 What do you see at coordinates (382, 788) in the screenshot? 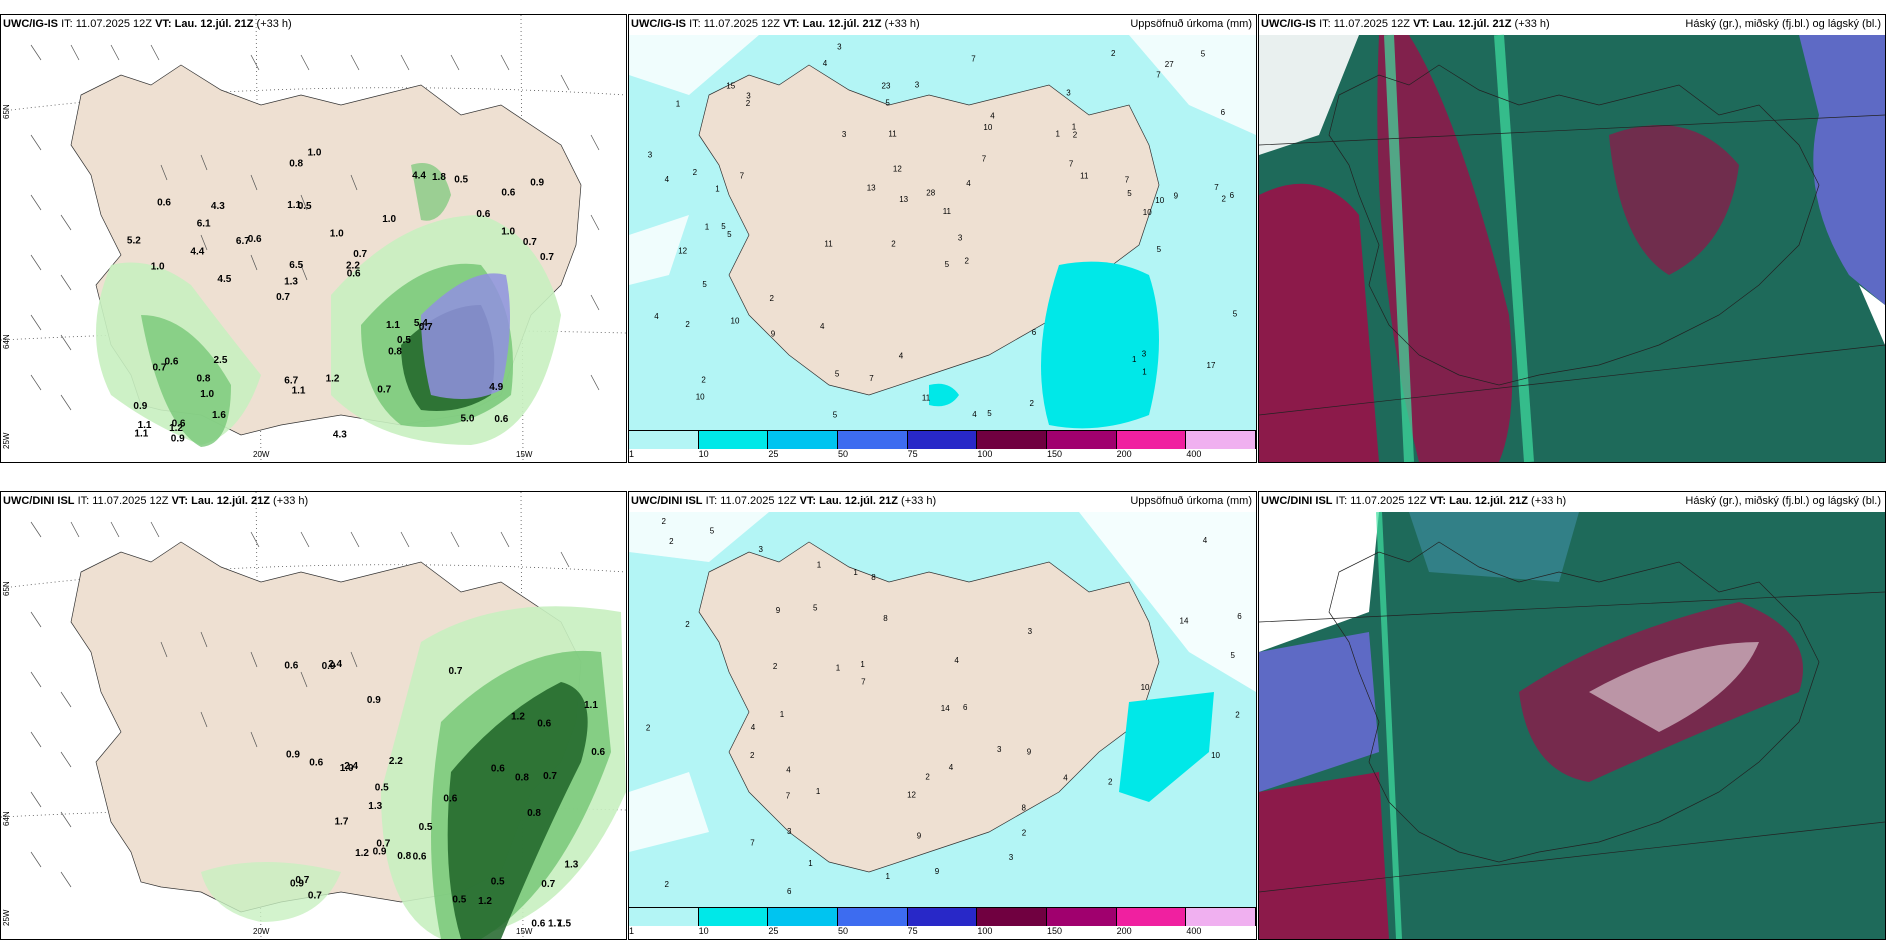
I see `map-value-label: 0.5` at bounding box center [382, 788].